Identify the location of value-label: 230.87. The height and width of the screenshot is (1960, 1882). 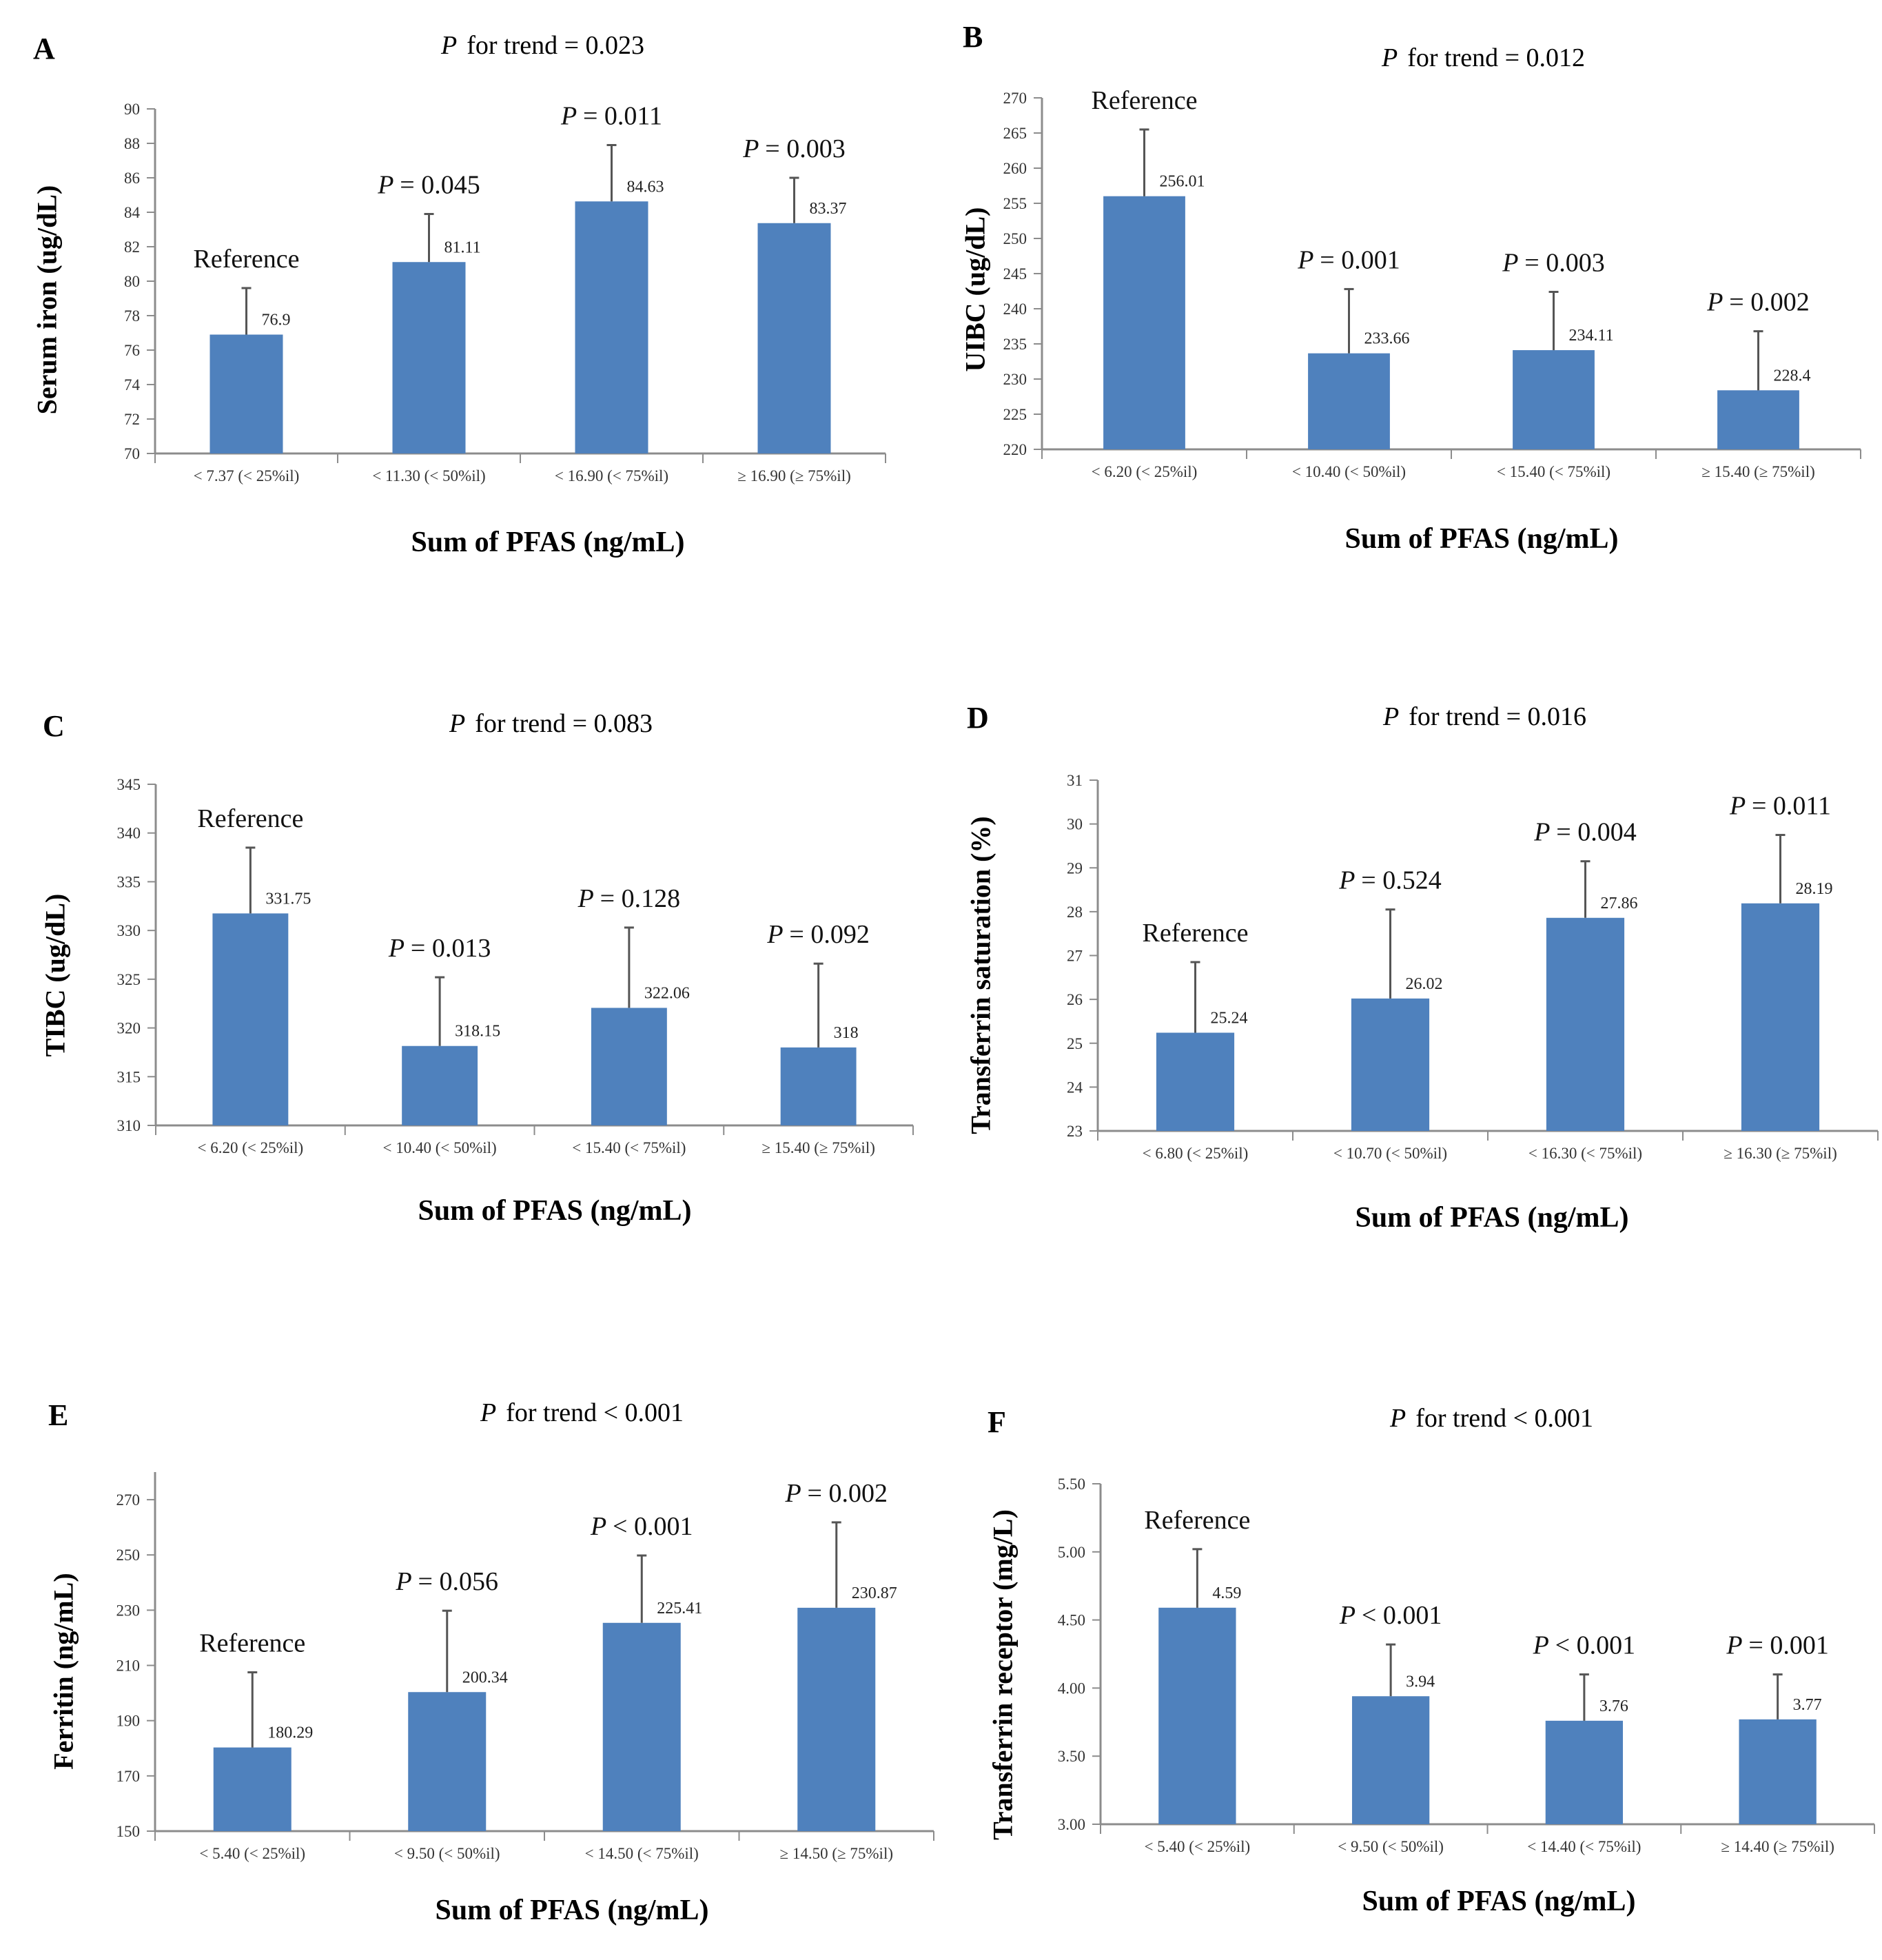
(874, 1593).